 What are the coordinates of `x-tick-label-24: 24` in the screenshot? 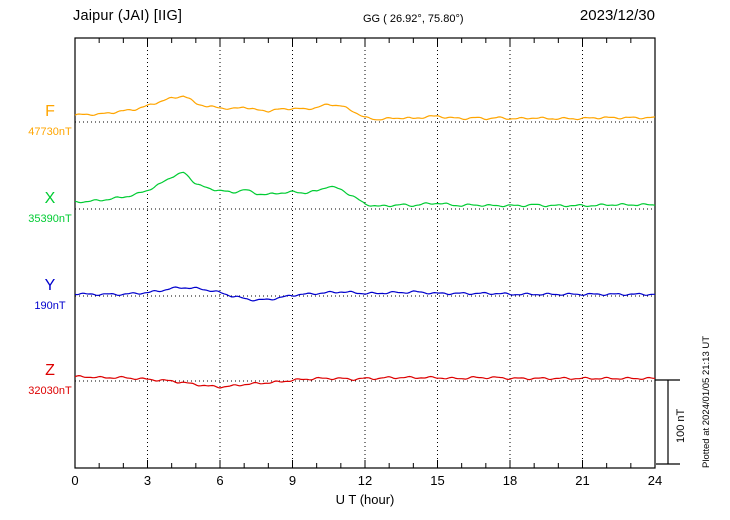 It's located at (655, 480).